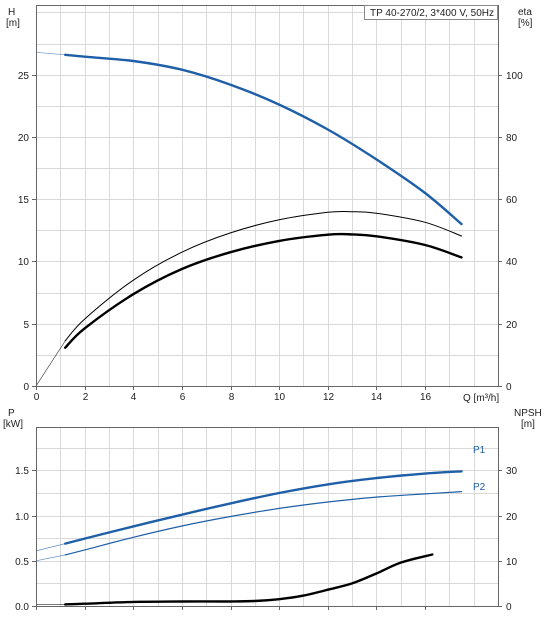 The width and height of the screenshot is (547, 621). What do you see at coordinates (512, 138) in the screenshot?
I see `right-axis-tick-label: 80` at bounding box center [512, 138].